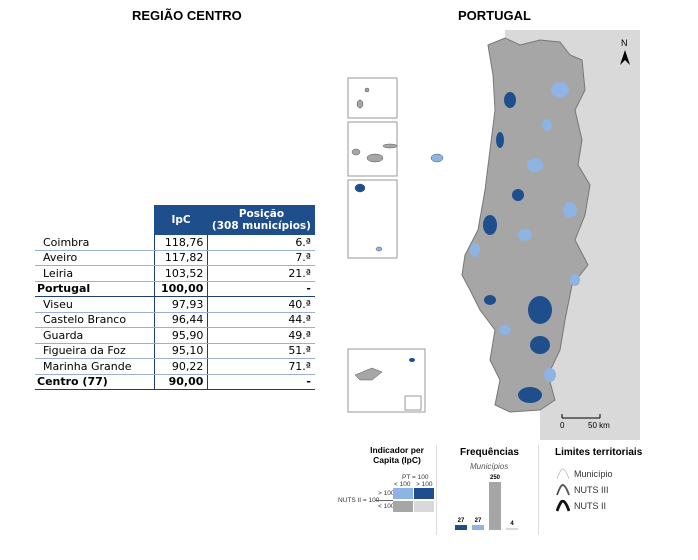 The width and height of the screenshot is (698, 560). Describe the element at coordinates (181, 220) in the screenshot. I see `ipc-header: IpC` at that location.